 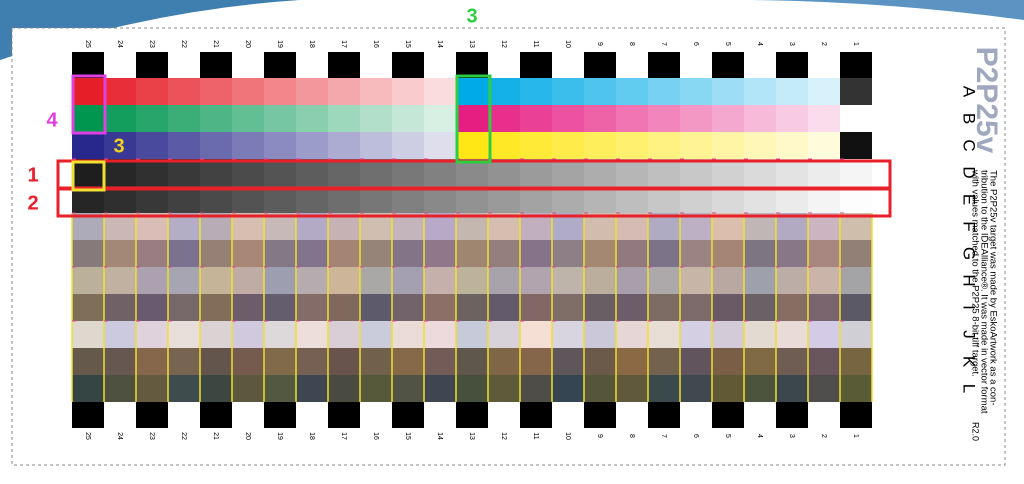 I want to click on row-letter: B, so click(x=969, y=118).